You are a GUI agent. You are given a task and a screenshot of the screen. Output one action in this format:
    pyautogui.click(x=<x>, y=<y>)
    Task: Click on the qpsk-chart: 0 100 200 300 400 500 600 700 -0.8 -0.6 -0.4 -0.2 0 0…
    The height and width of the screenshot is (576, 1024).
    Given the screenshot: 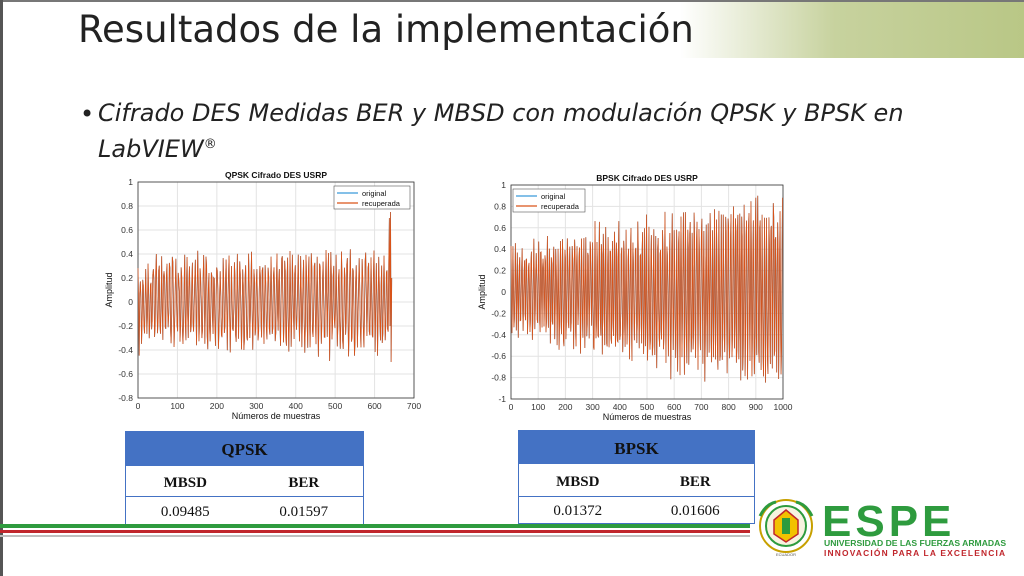 What is the action you would take?
    pyautogui.click(x=262, y=295)
    